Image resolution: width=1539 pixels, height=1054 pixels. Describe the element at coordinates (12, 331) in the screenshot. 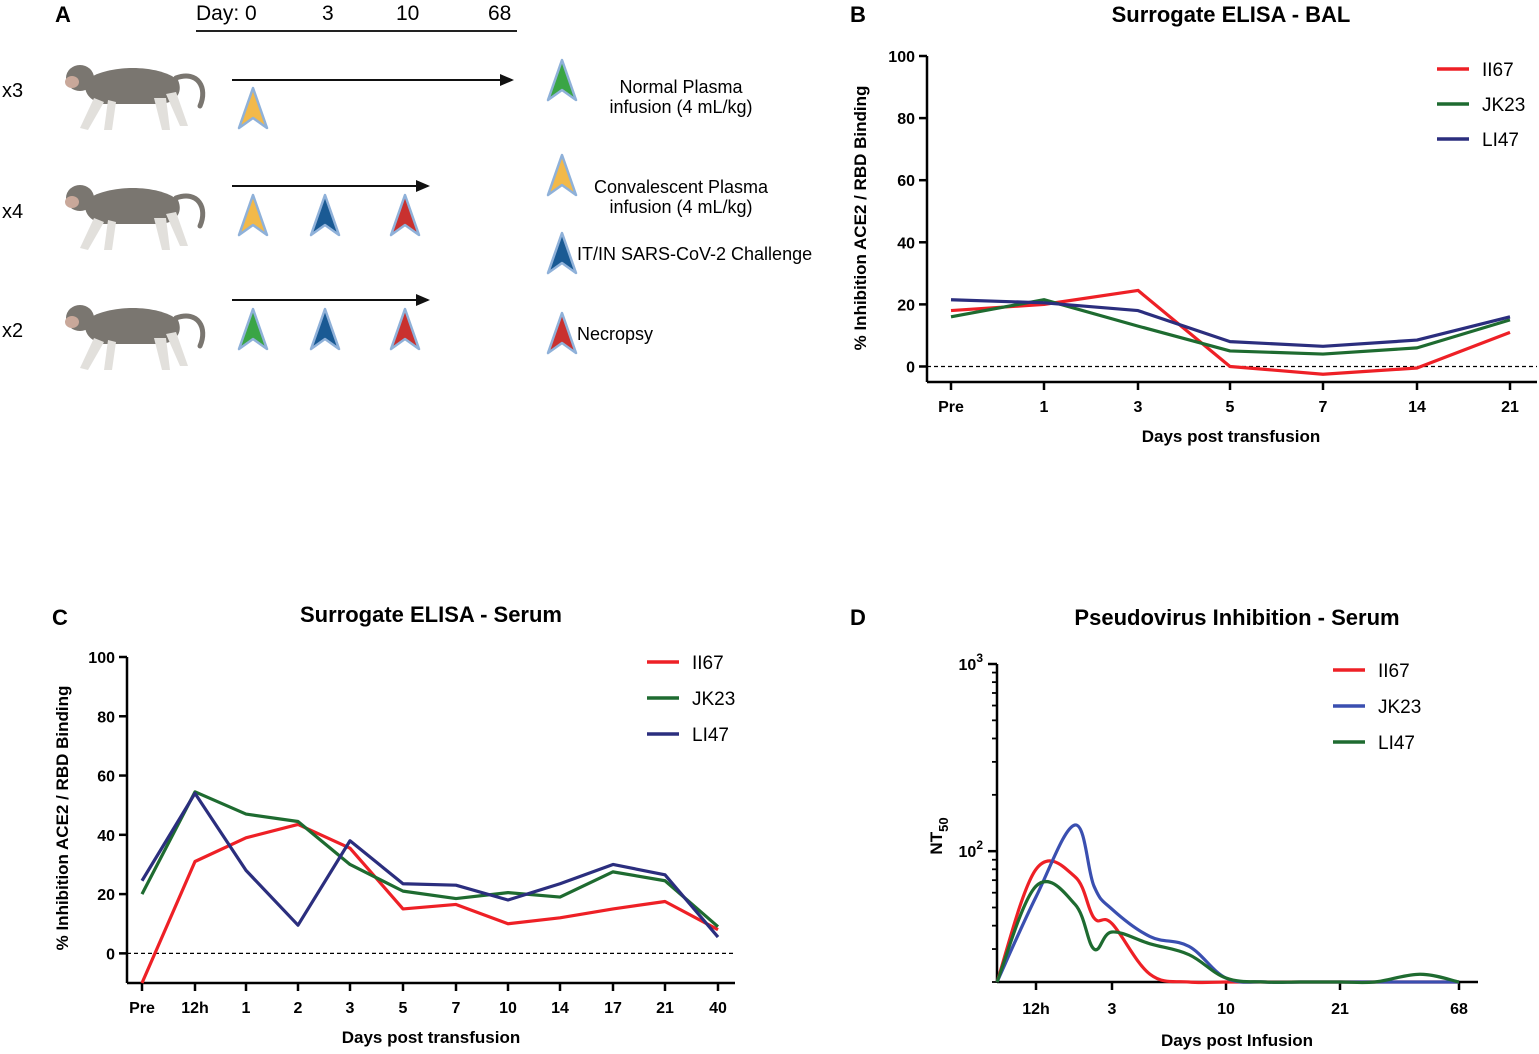

I see `group-count-3: x2` at that location.